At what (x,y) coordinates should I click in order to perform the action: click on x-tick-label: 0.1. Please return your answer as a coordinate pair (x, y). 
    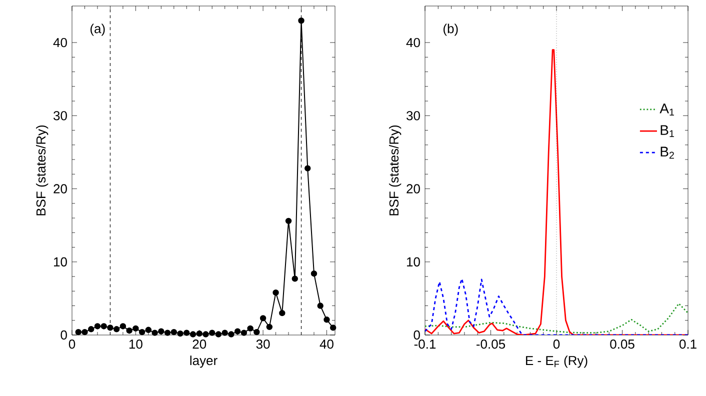
    Looking at the image, I should click on (687, 344).